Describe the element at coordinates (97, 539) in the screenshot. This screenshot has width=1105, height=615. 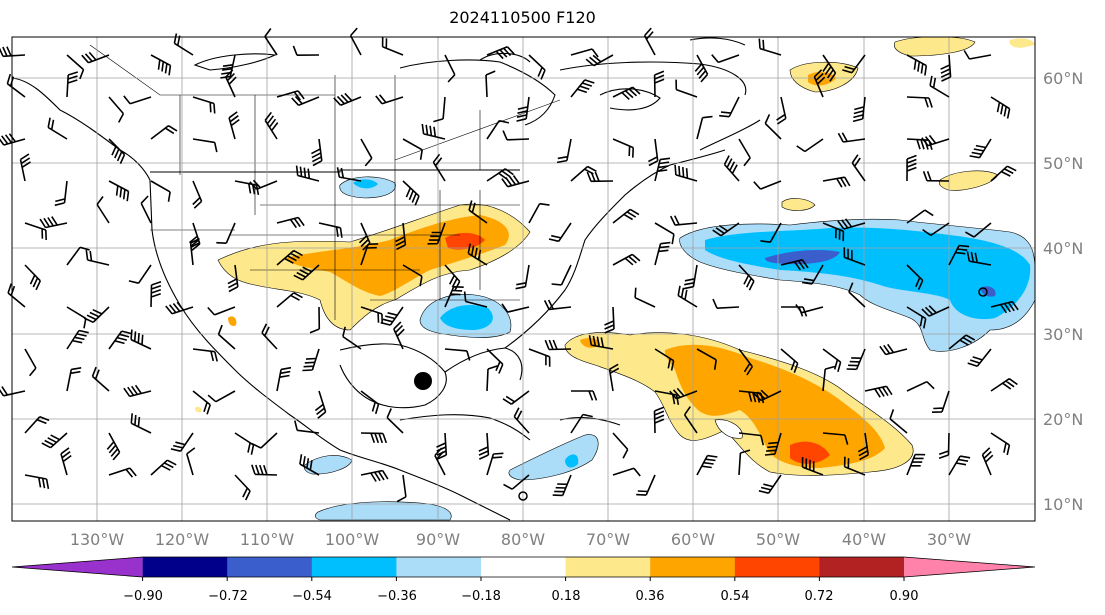
I see `lon-label: 130°W` at that location.